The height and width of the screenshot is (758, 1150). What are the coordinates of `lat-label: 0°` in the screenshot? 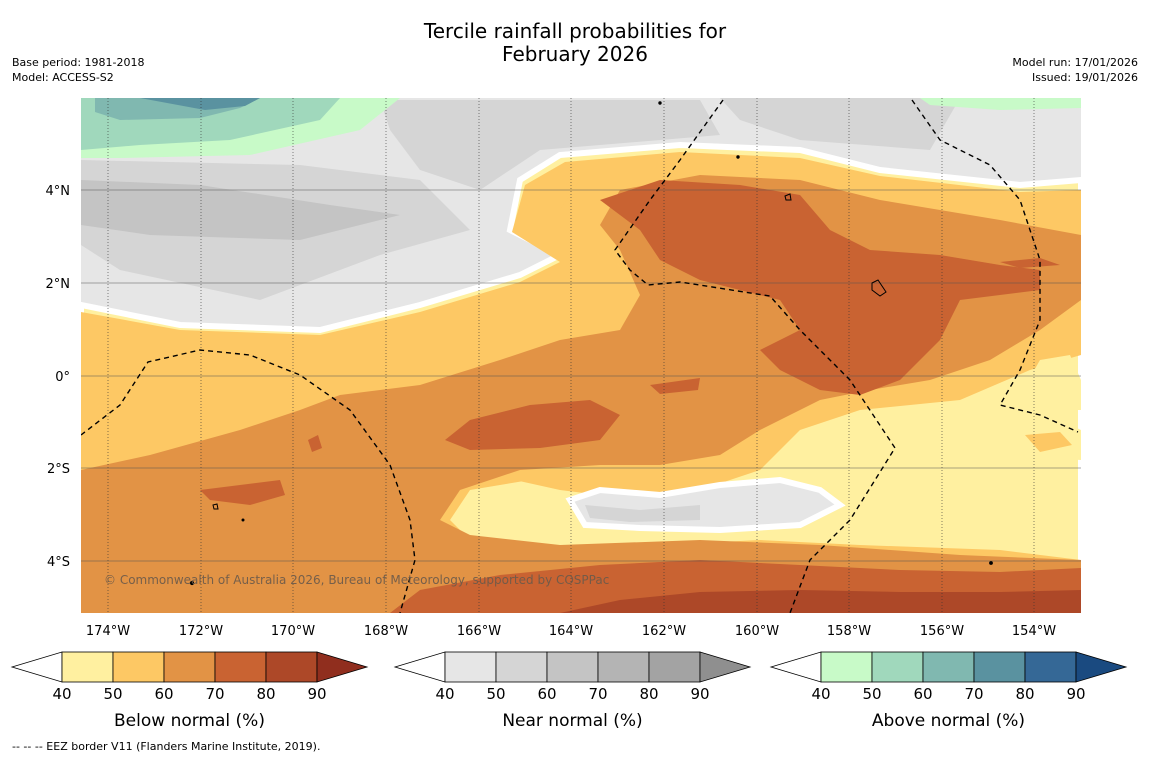 It's located at (62, 377).